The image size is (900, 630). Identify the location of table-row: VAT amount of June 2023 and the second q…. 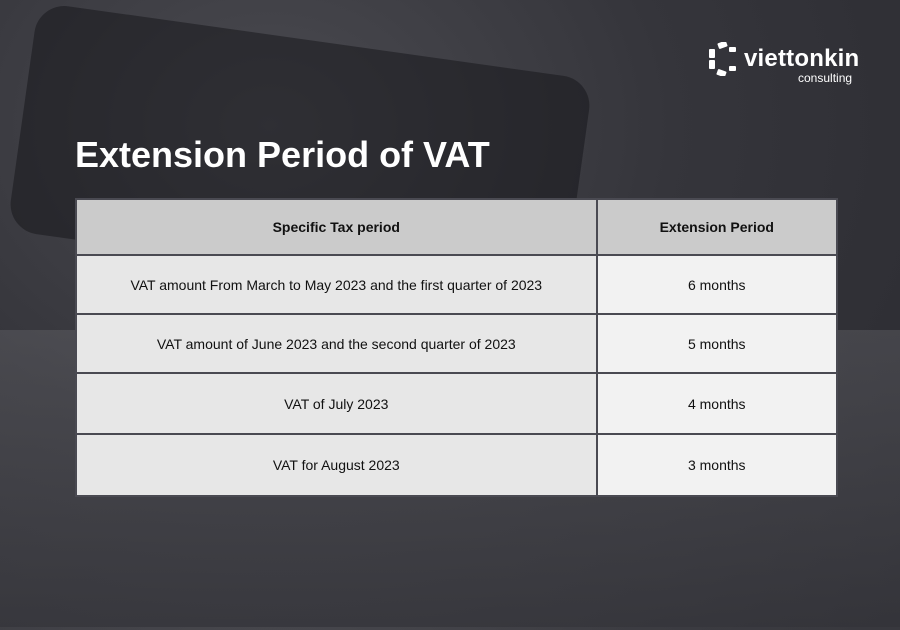
(457, 343).